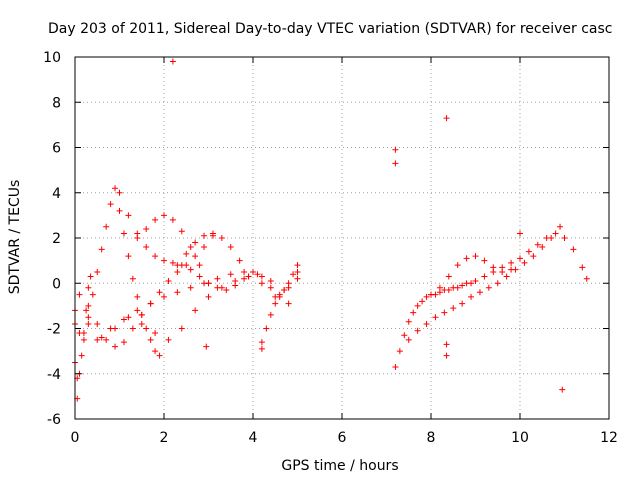  Describe the element at coordinates (520, 438) in the screenshot. I see `x-tick-label: 10` at that location.